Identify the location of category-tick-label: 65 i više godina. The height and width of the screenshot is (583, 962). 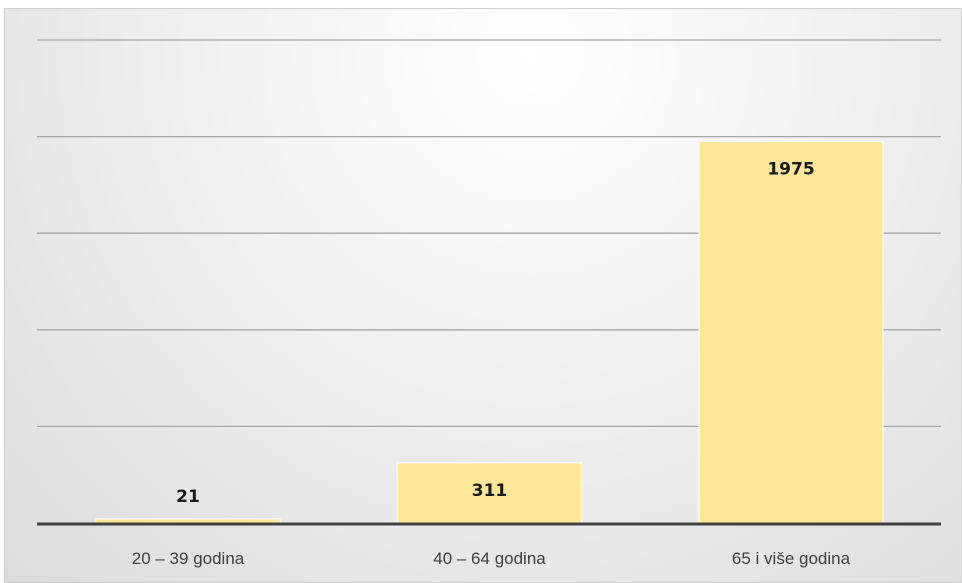
(791, 558).